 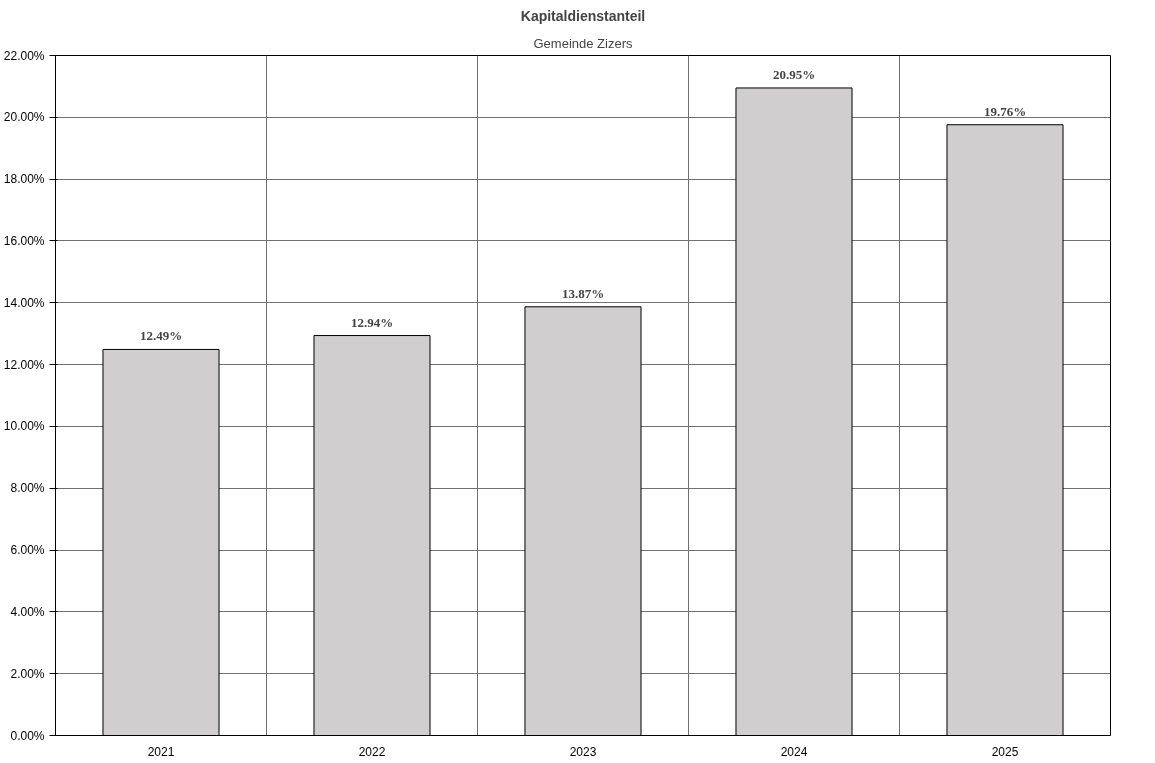 I want to click on x-tick-label: 2024, so click(x=794, y=751).